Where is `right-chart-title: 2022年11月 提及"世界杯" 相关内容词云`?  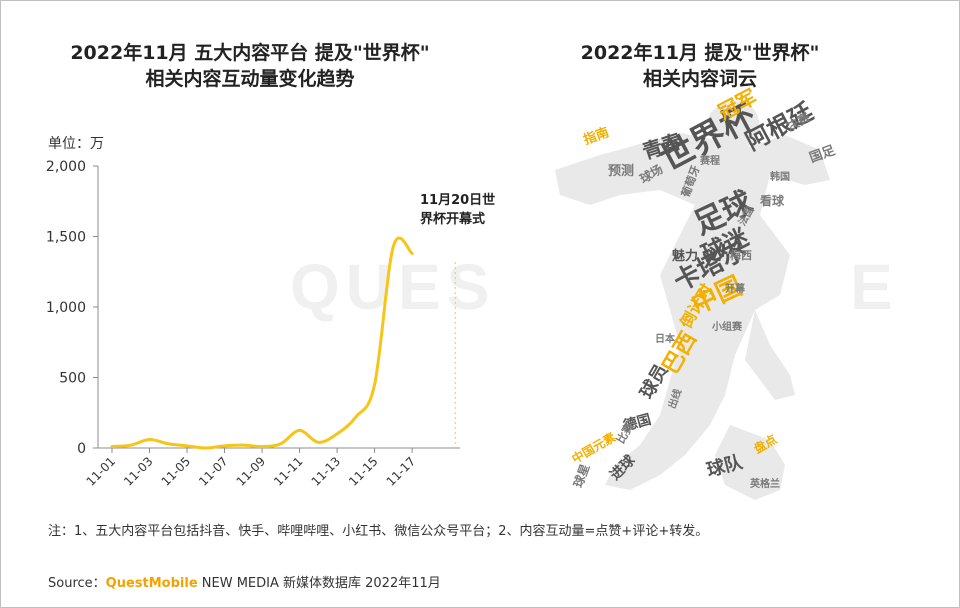 right-chart-title: 2022年11月 提及"世界杯" 相关内容词云 is located at coordinates (700, 66).